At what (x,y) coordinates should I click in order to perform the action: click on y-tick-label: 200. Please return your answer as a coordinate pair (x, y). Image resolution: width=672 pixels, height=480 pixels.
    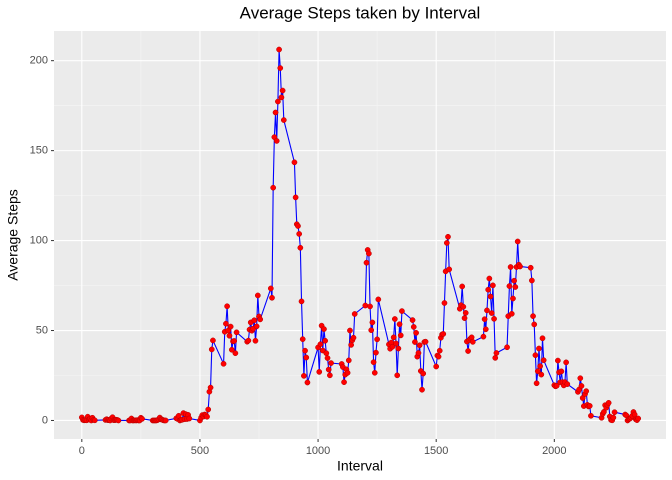
    Looking at the image, I should click on (39, 61).